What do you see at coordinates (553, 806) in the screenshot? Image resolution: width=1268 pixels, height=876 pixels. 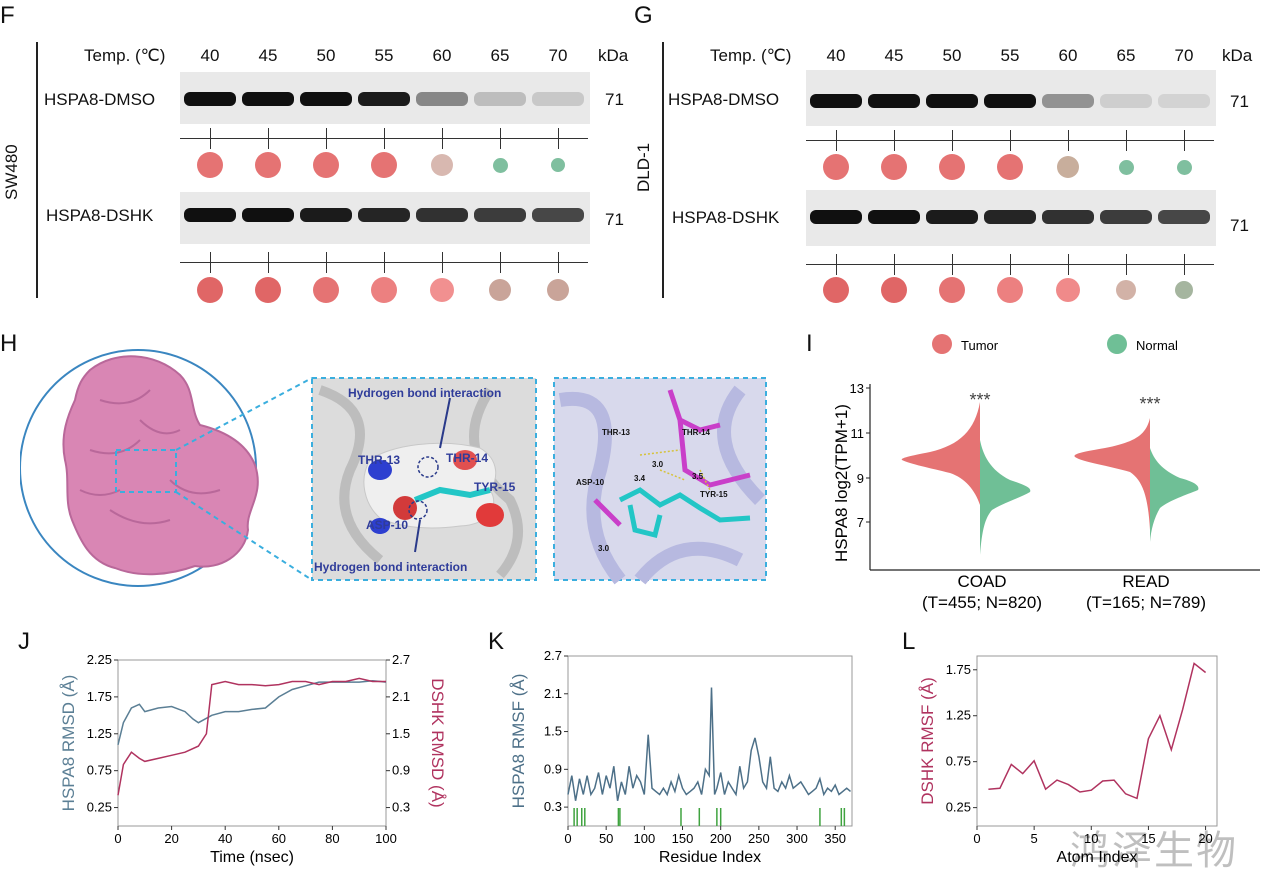 I see `y-tick-label: 0.3` at bounding box center [553, 806].